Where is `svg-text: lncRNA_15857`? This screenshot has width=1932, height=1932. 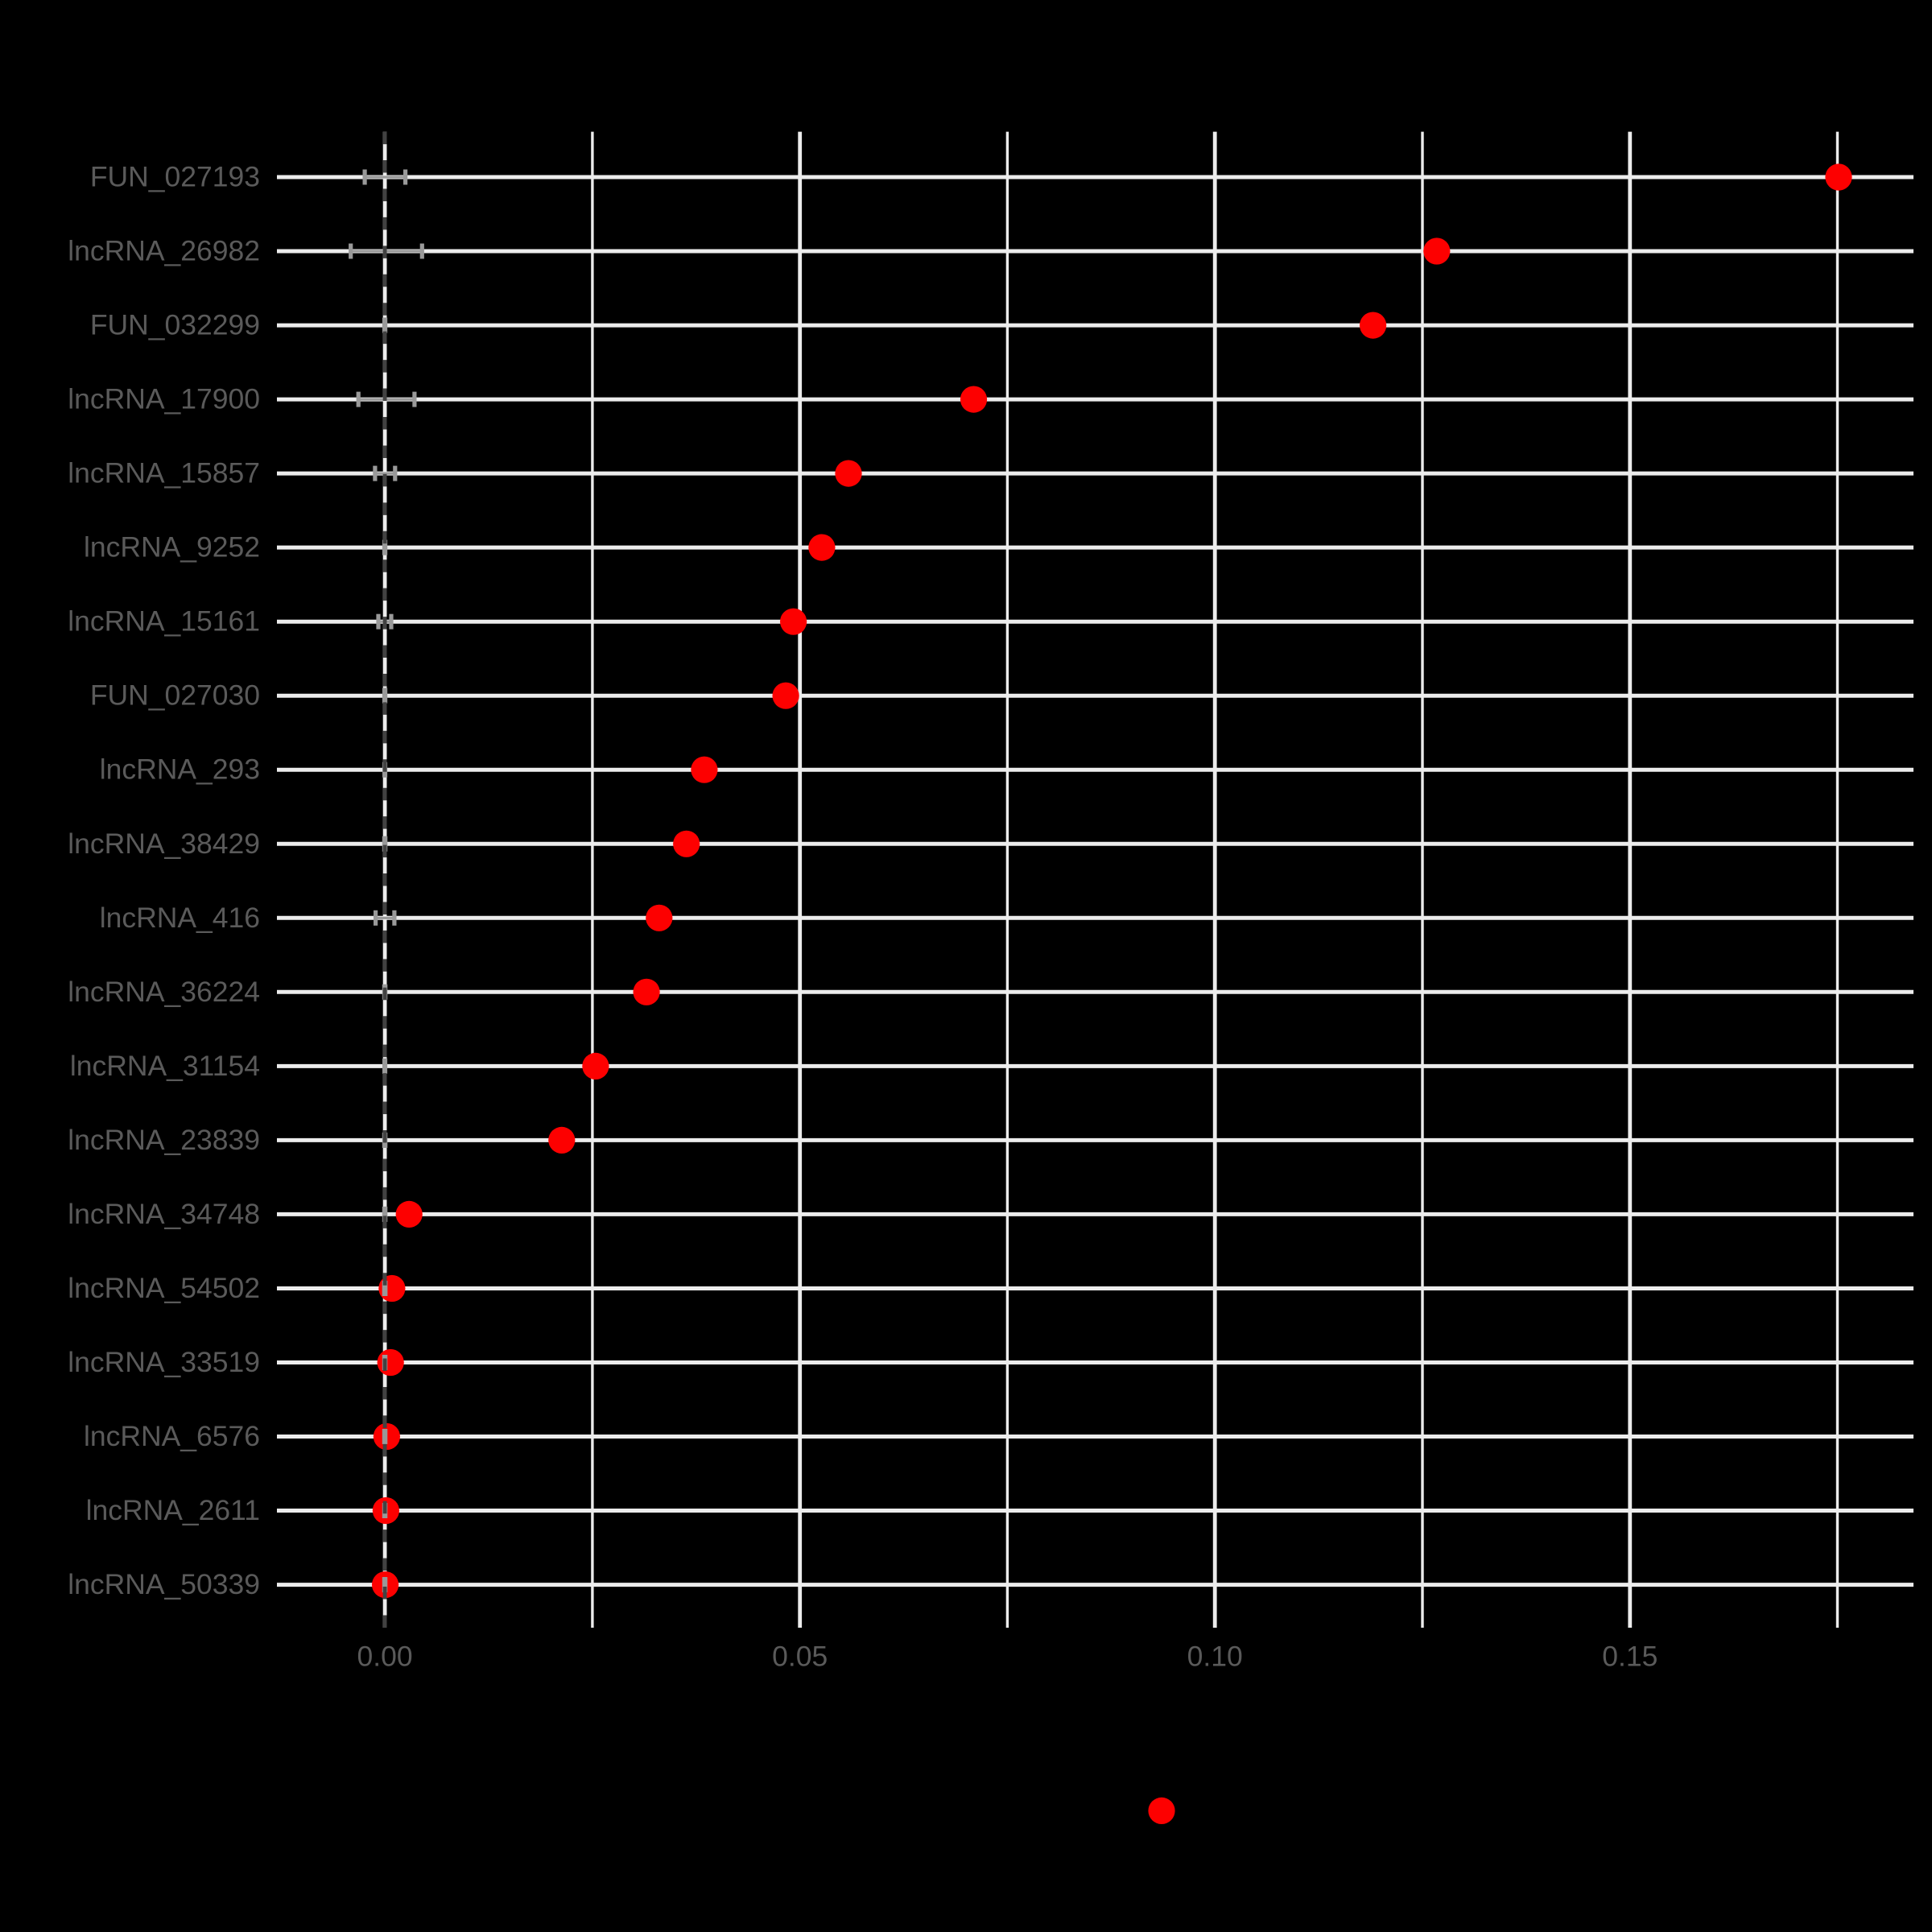
svg-text: lncRNA_15857 is located at coordinates (164, 473).